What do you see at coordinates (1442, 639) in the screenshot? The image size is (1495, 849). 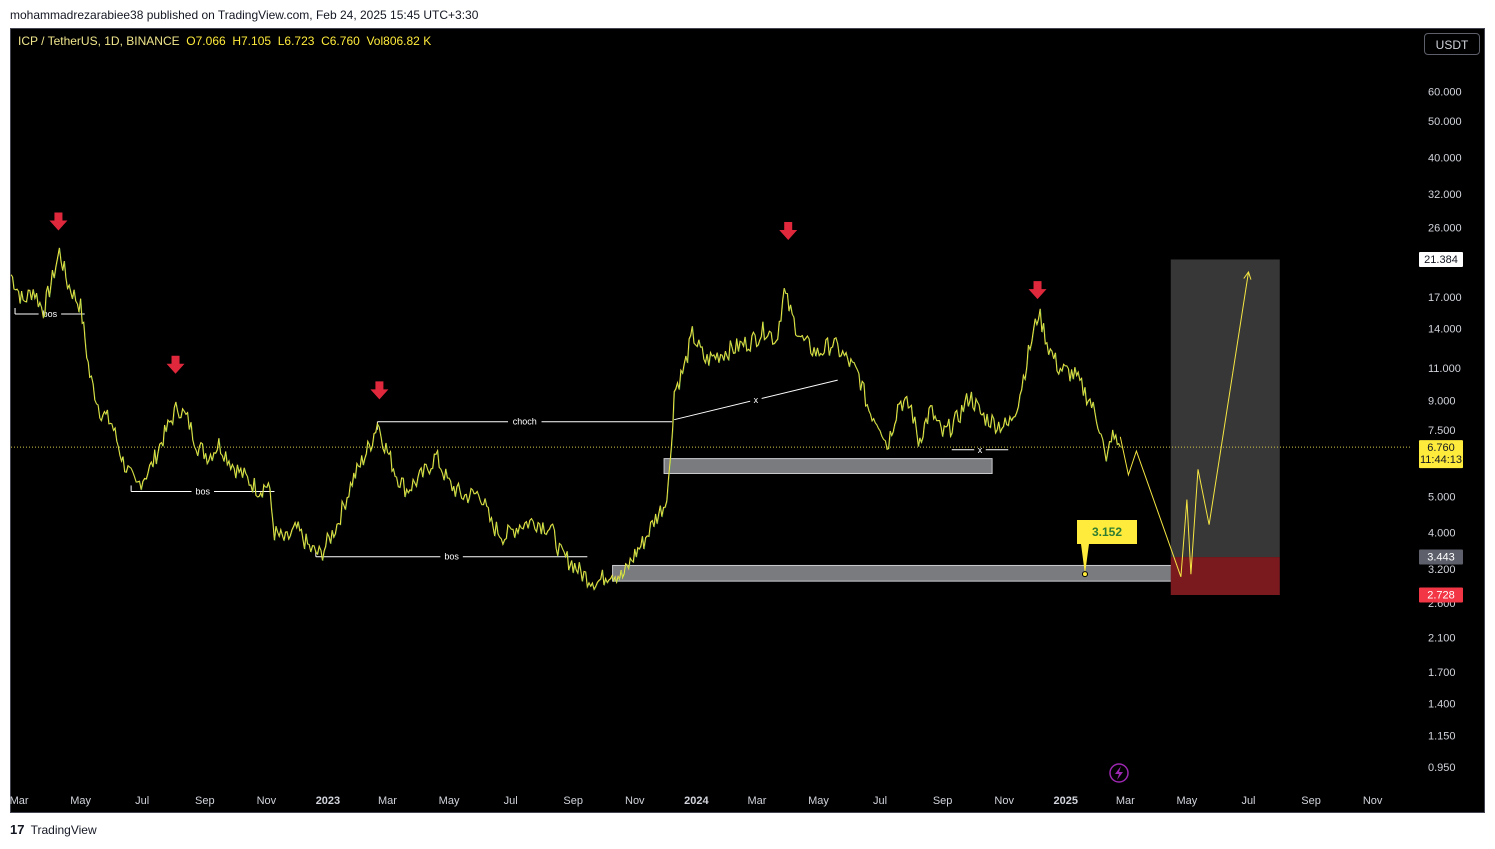 I see `y-tick-label: 2.100` at bounding box center [1442, 639].